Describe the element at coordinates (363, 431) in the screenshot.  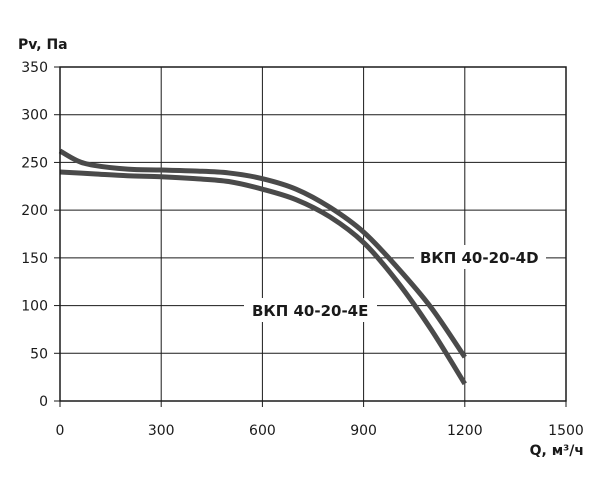
I see `x-tick-label: 900` at that location.